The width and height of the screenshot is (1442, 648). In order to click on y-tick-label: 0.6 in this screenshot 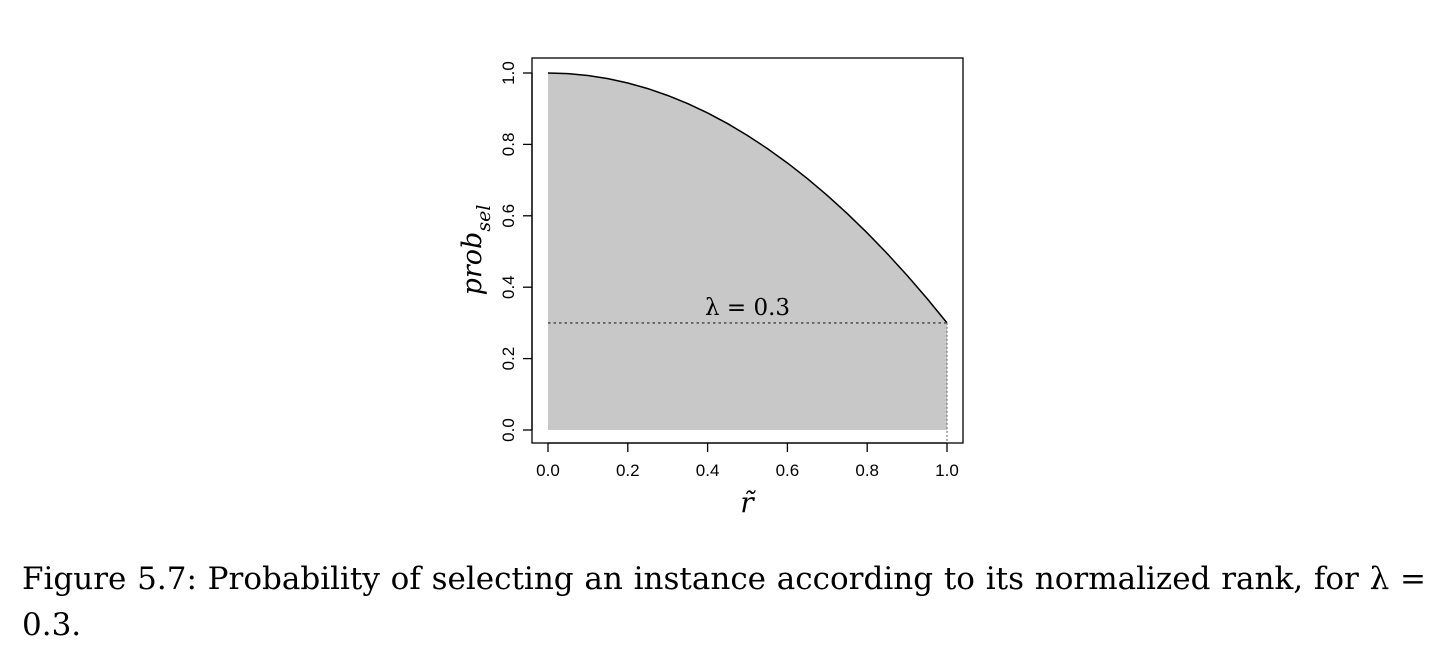, I will do `click(508, 216)`.